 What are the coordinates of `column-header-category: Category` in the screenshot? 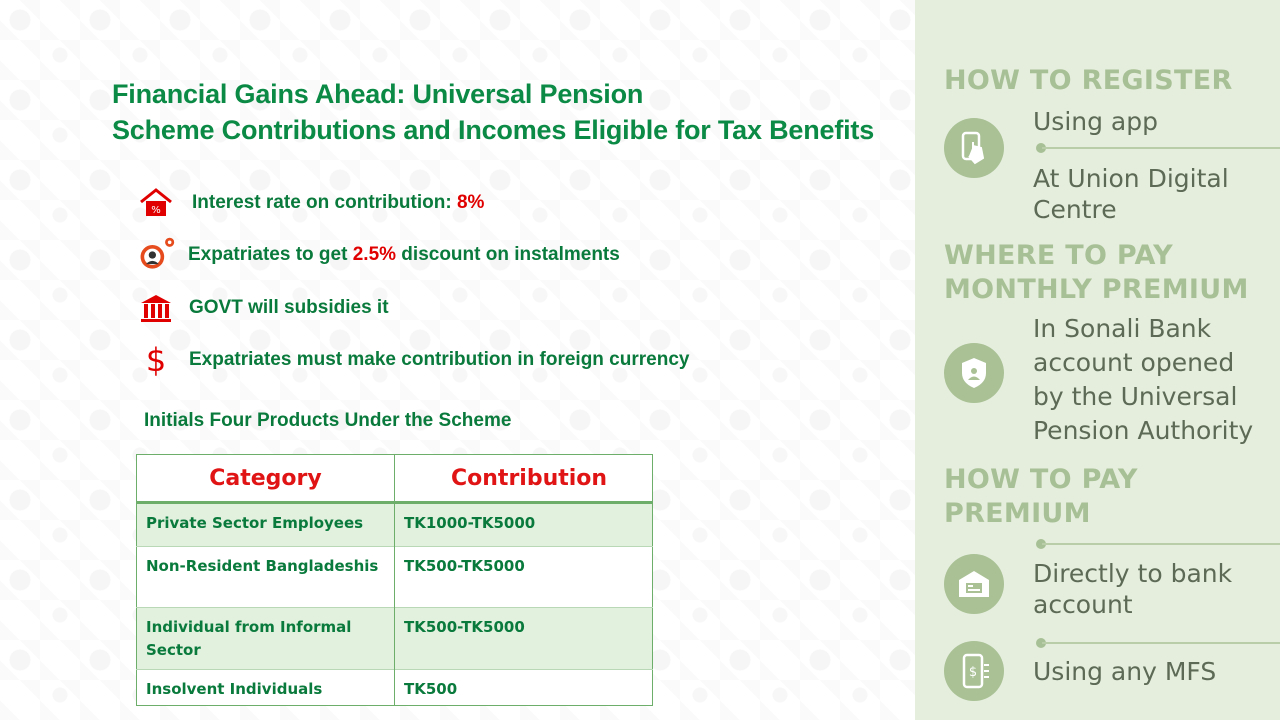 It's located at (265, 479).